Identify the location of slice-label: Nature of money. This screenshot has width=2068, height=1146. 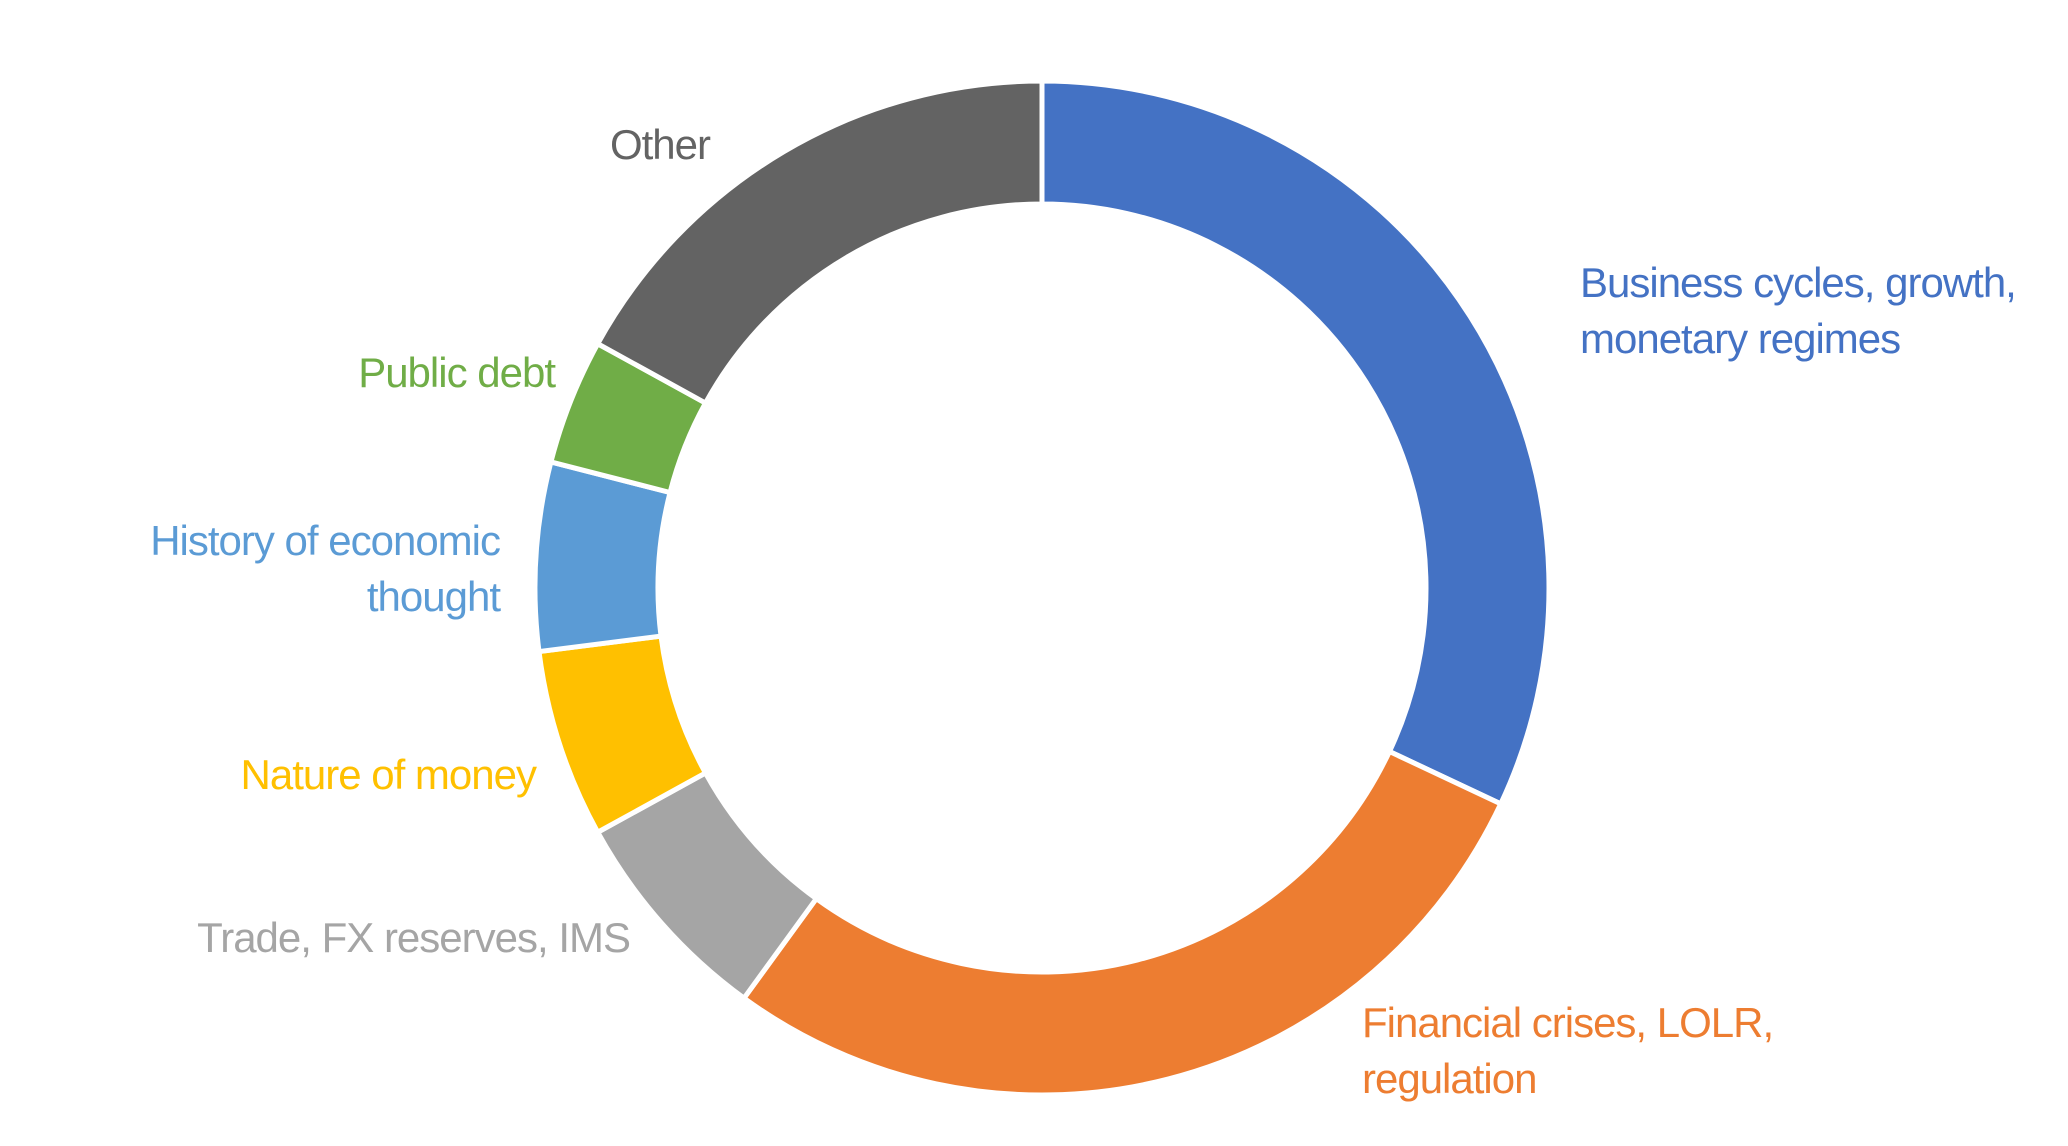
(389, 774).